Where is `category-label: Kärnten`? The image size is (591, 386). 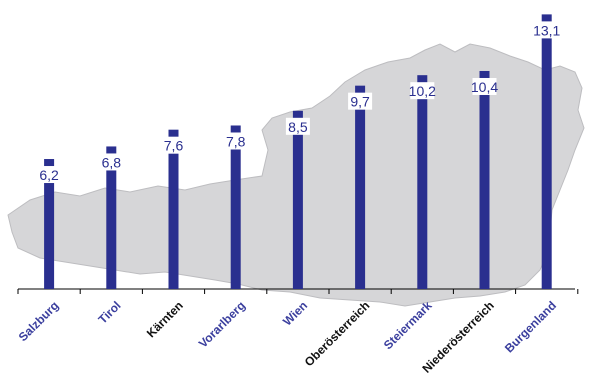 category-label: Kärnten is located at coordinates (165, 319).